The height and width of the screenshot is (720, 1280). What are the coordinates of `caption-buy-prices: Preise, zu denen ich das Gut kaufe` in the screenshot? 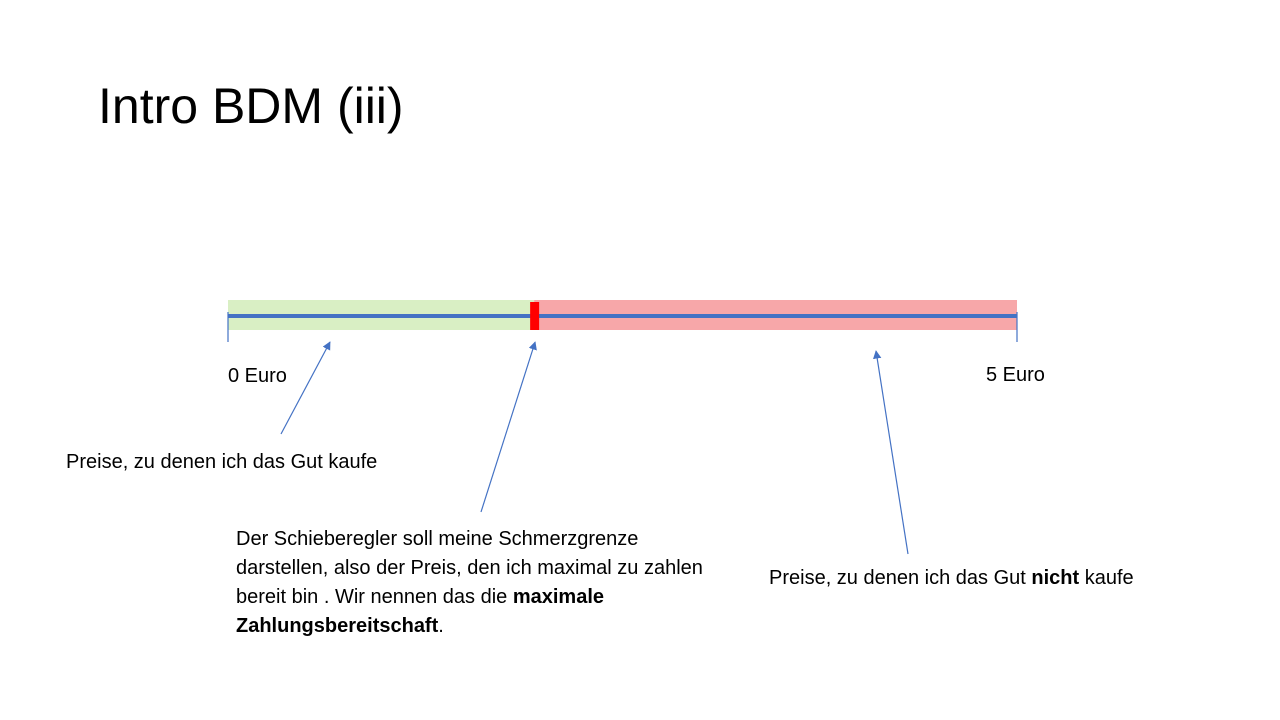 It's located at (222, 462).